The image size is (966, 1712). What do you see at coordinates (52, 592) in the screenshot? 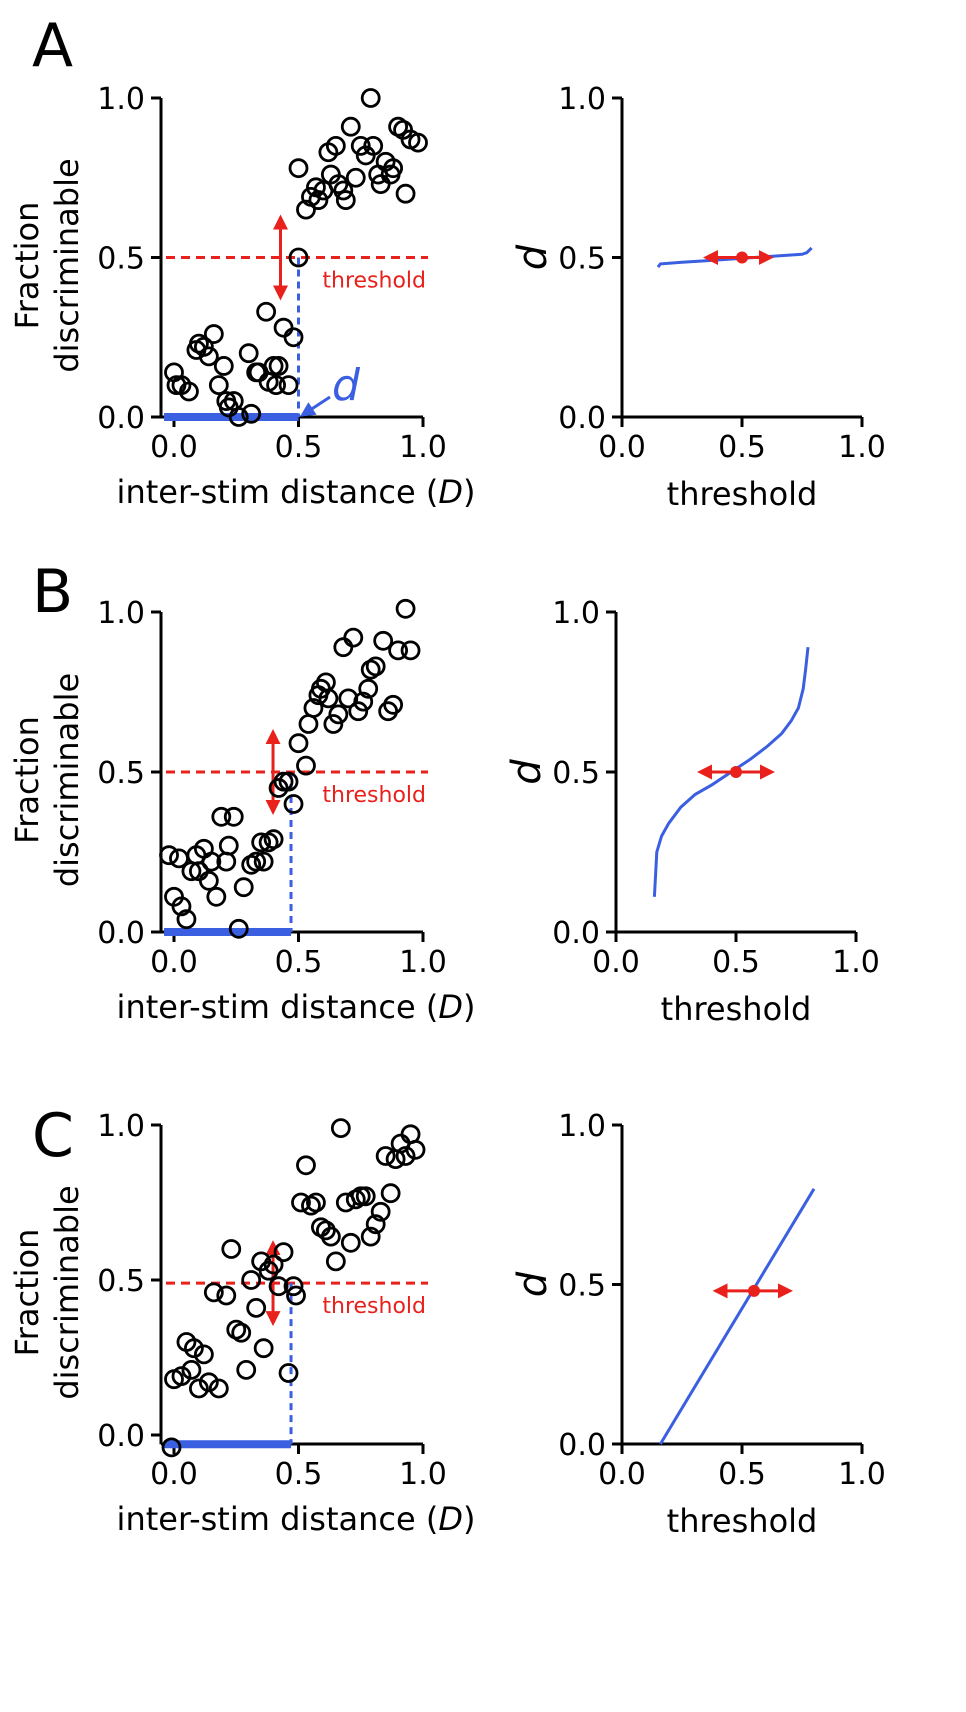
I see `panel-letter-b: B` at bounding box center [52, 592].